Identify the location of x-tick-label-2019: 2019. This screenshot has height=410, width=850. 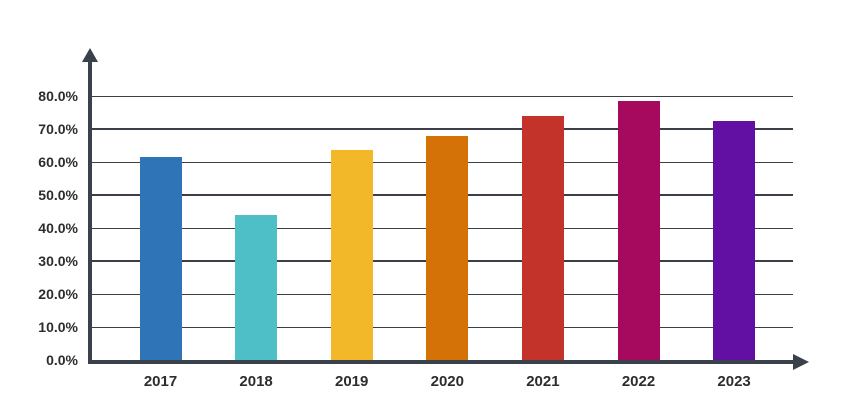
(352, 381).